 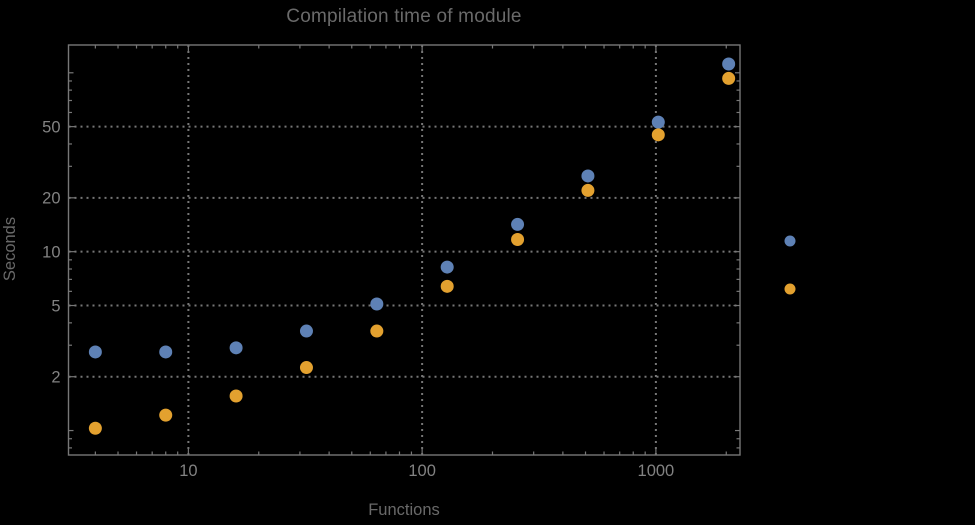 I want to click on x-tick-label: 10, so click(x=188, y=471).